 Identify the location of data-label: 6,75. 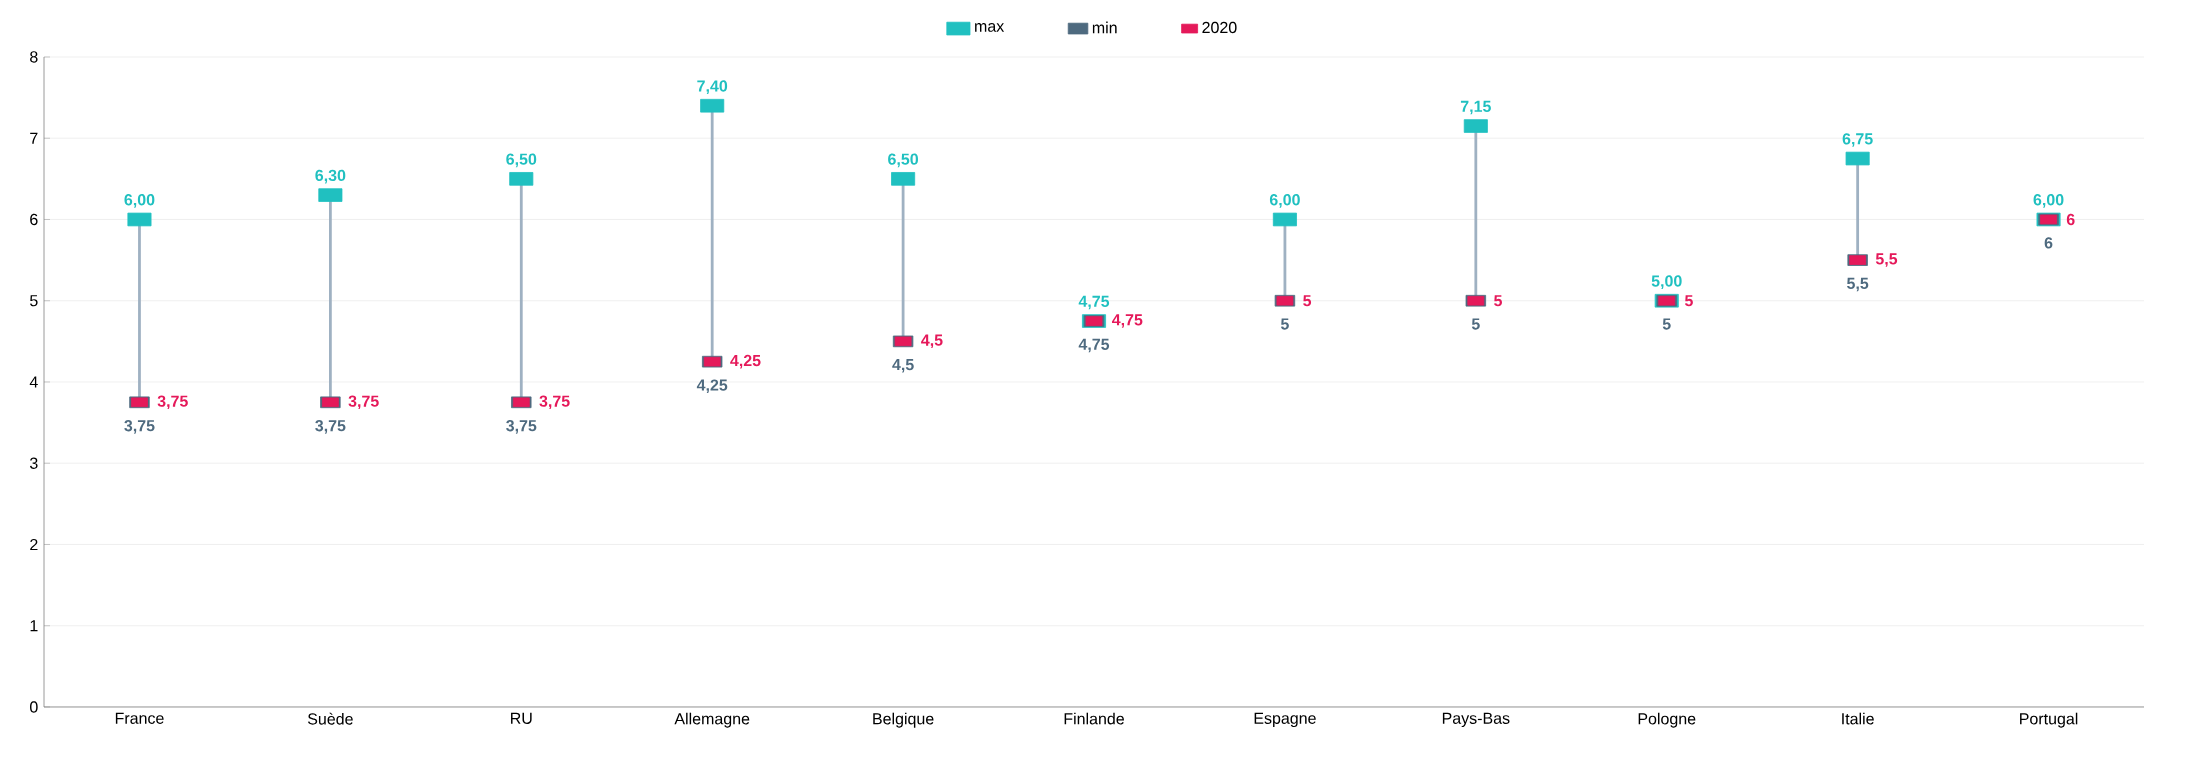
(1857, 140).